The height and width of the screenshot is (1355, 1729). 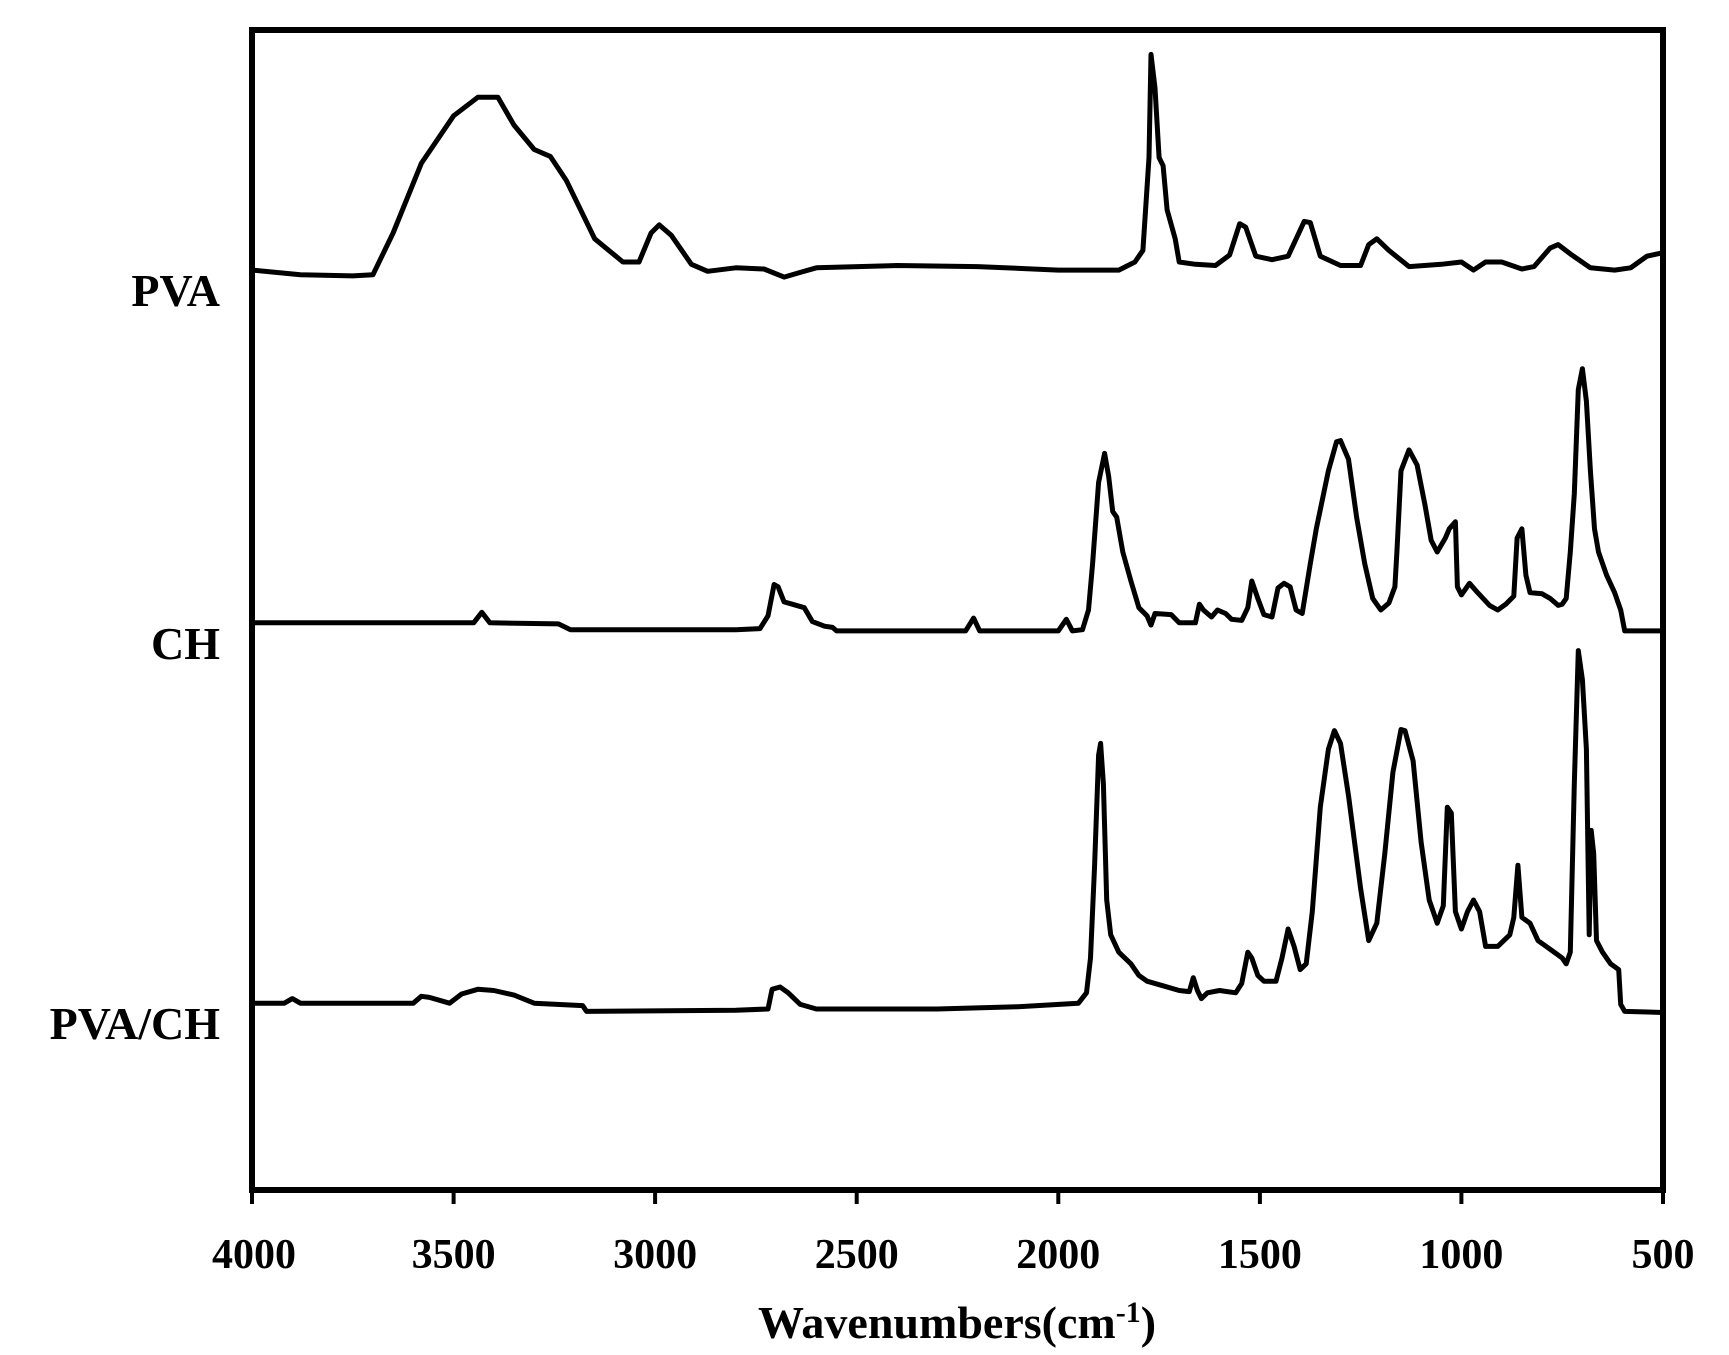 I want to click on x-axis-title: Wavenumbers(cm-1), so click(x=957, y=1322).